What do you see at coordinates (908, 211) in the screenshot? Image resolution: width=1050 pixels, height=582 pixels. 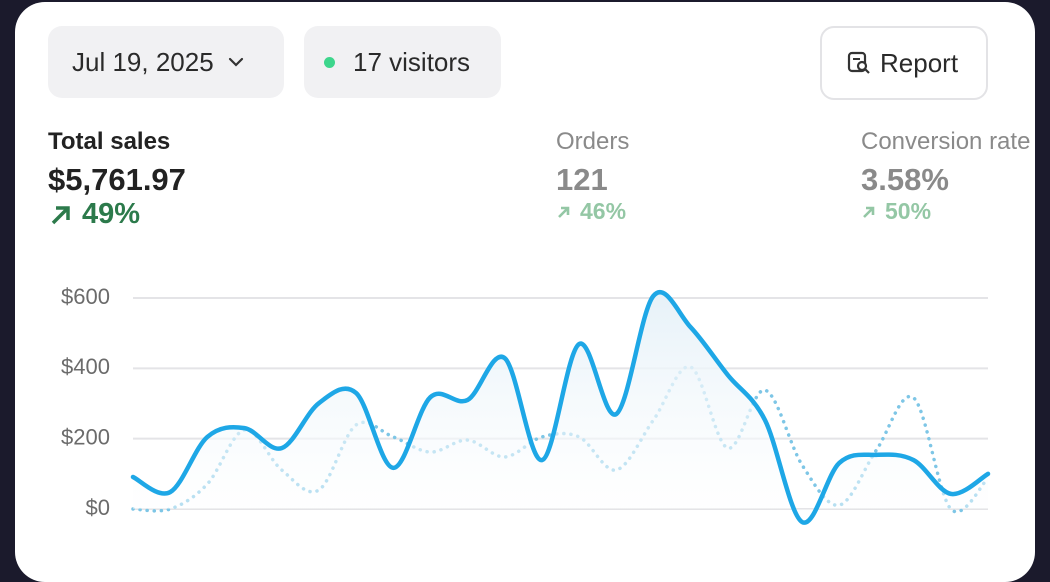 I see `change-value: 50%` at bounding box center [908, 211].